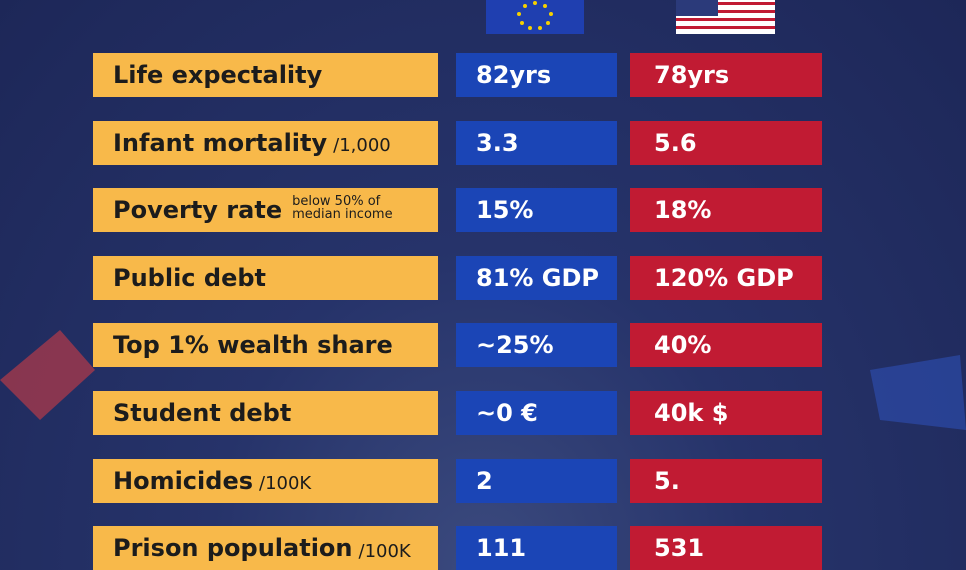 Image resolution: width=966 pixels, height=570 pixels. I want to click on row-label-box: Prison population/100K, so click(265, 548).